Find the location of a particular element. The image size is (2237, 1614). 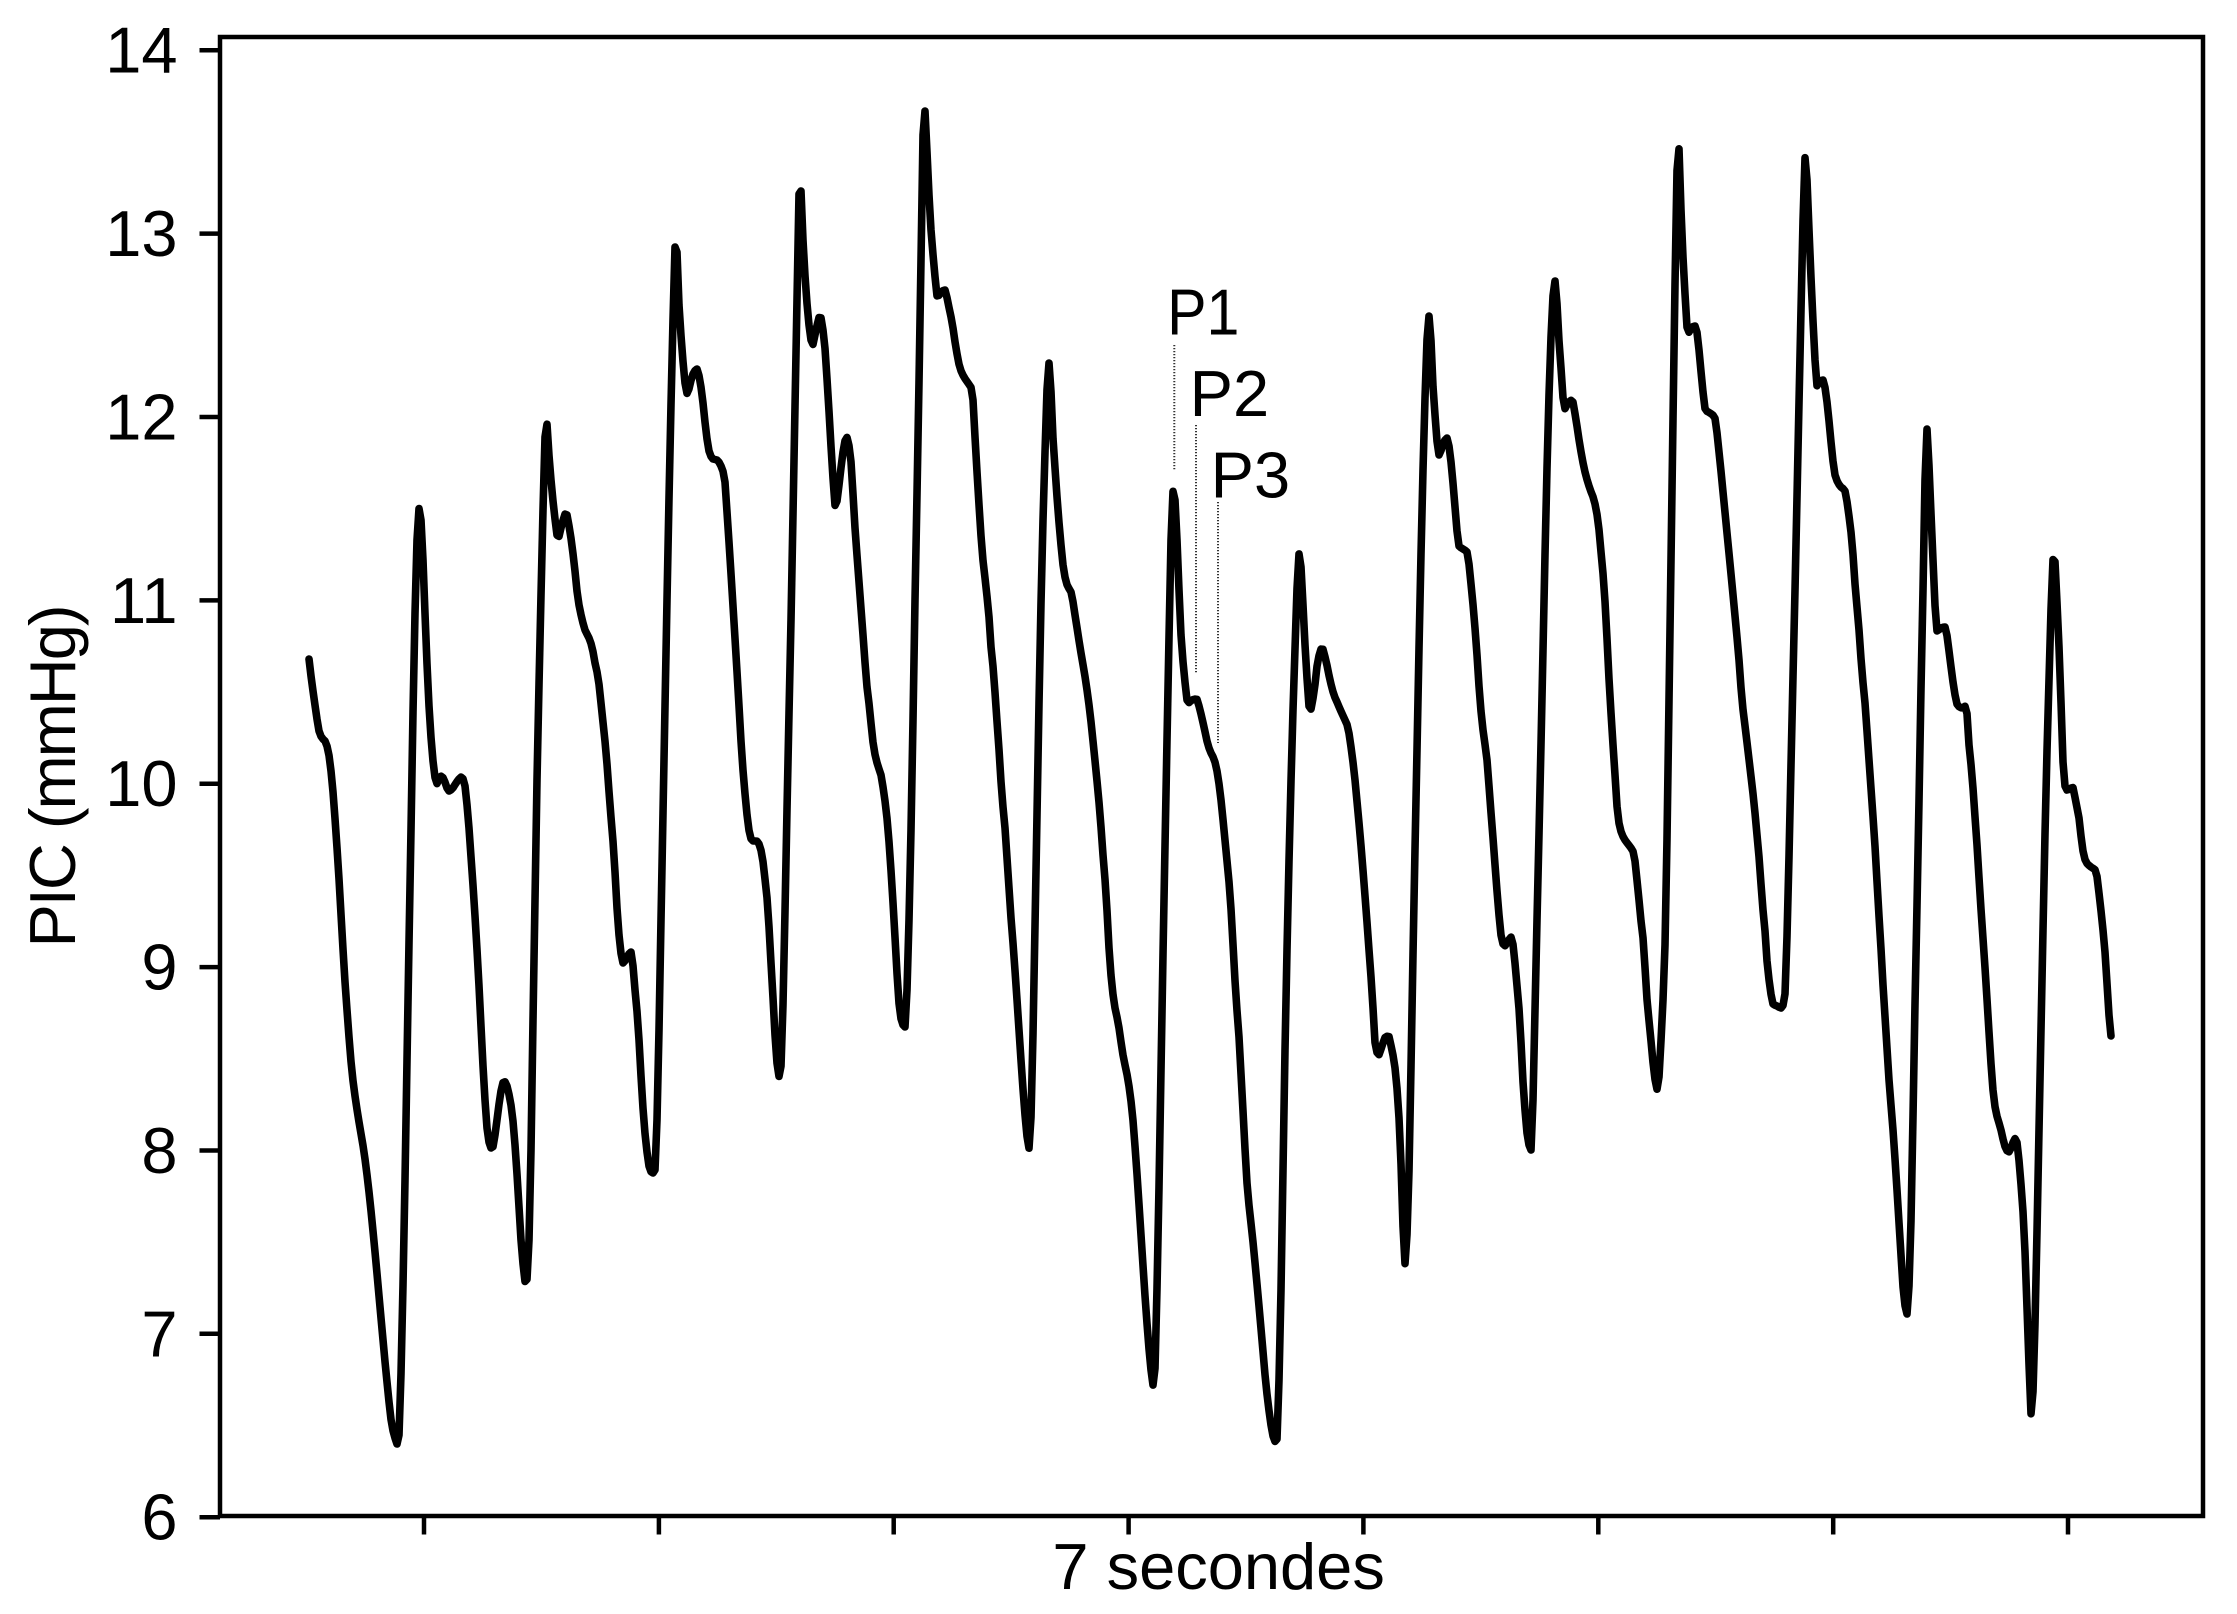

svg-text: PIC (mmHg) is located at coordinates (52, 776).